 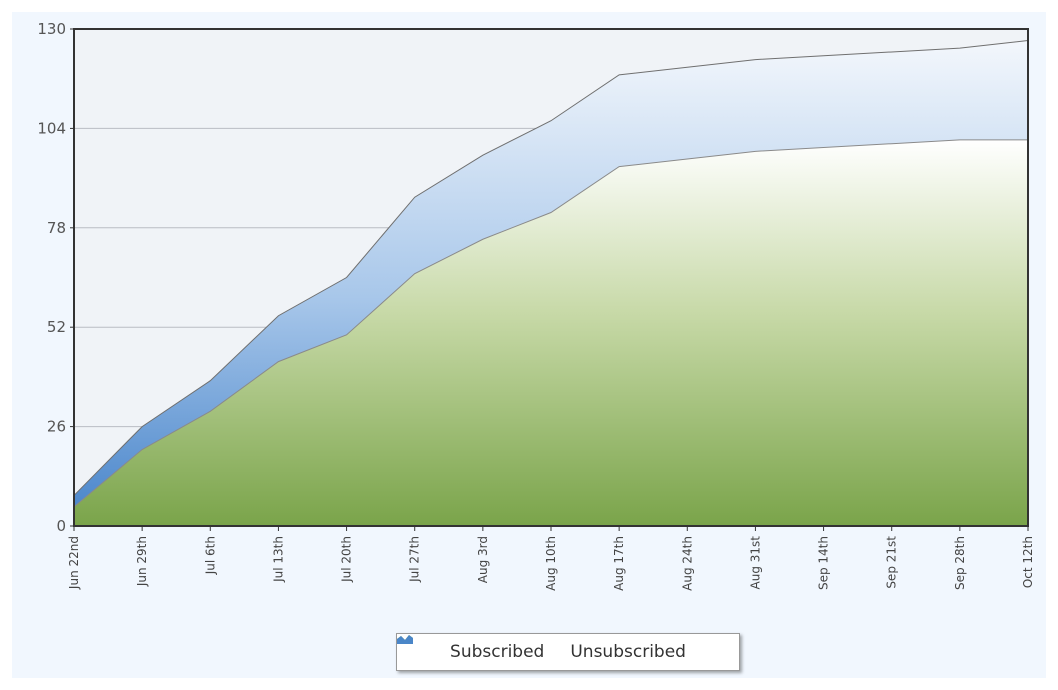 I want to click on x-tick-label: Jul 27th, so click(x=415, y=559).